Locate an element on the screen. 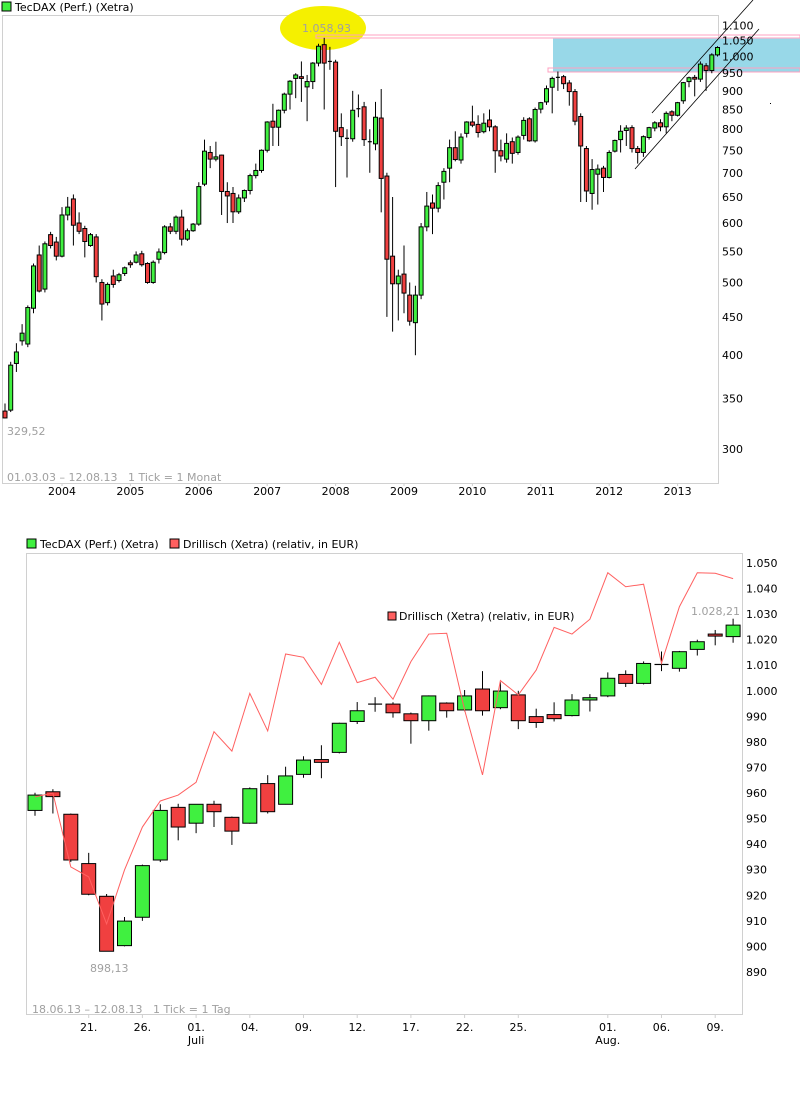 The image size is (800, 1096). bottom-y-tick-label: 960 is located at coordinates (756, 793).